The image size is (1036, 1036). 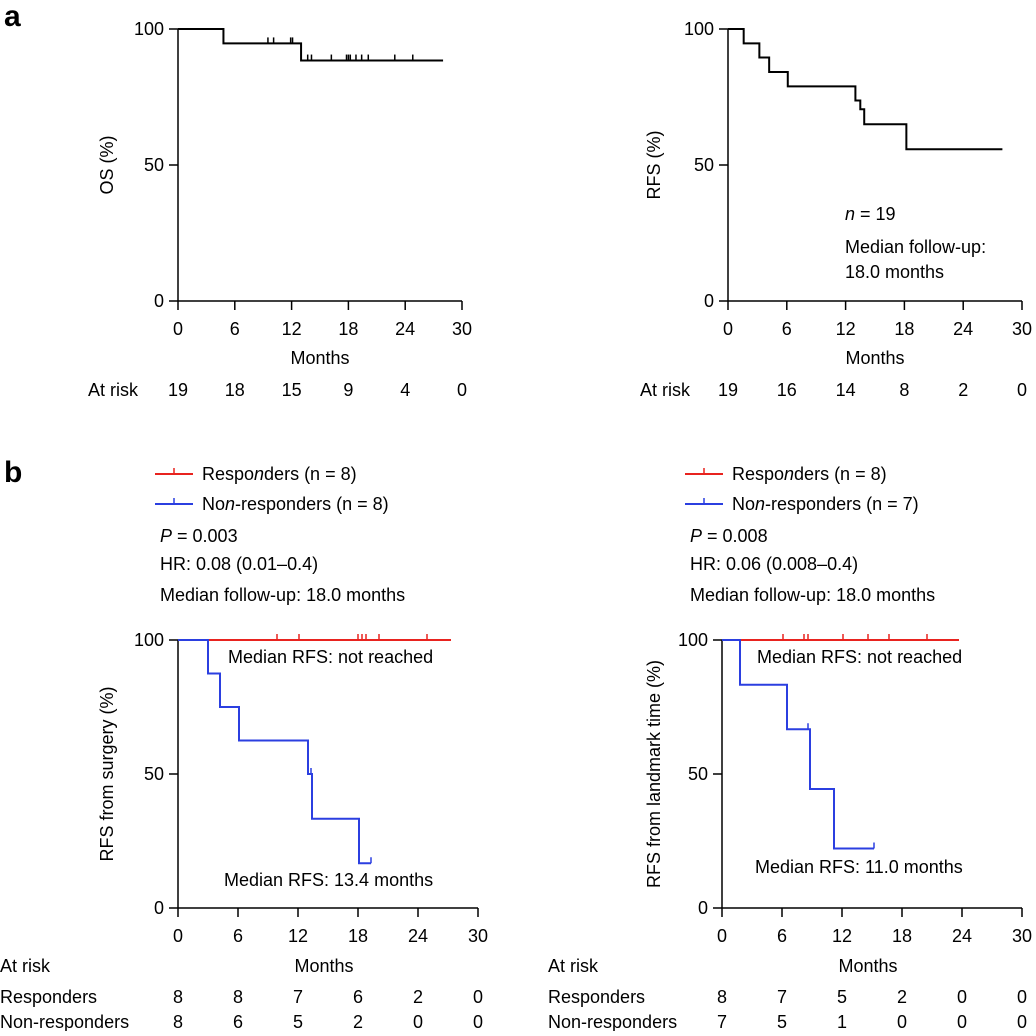 I want to click on at-risk-count: 18, so click(x=235, y=390).